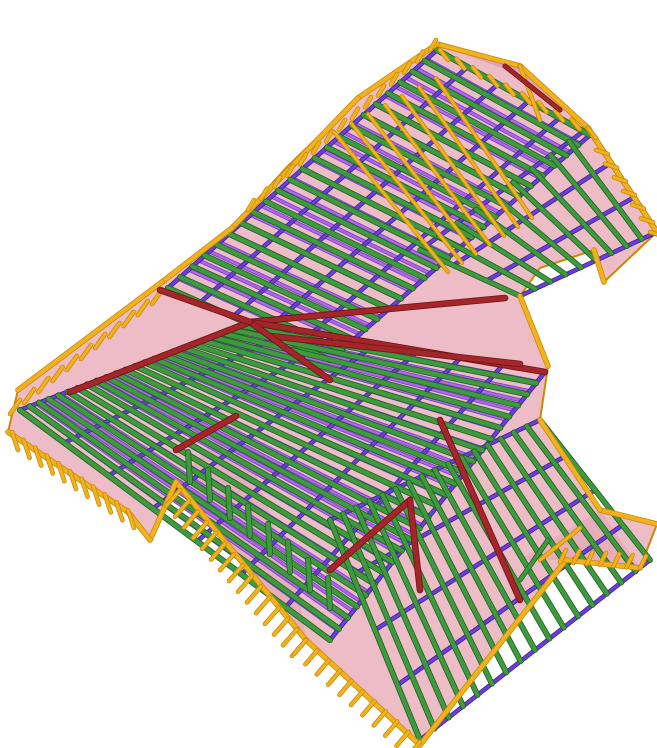  What do you see at coordinates (534, 560) in the screenshot?
I see `hip-corner-rafter` at bounding box center [534, 560].